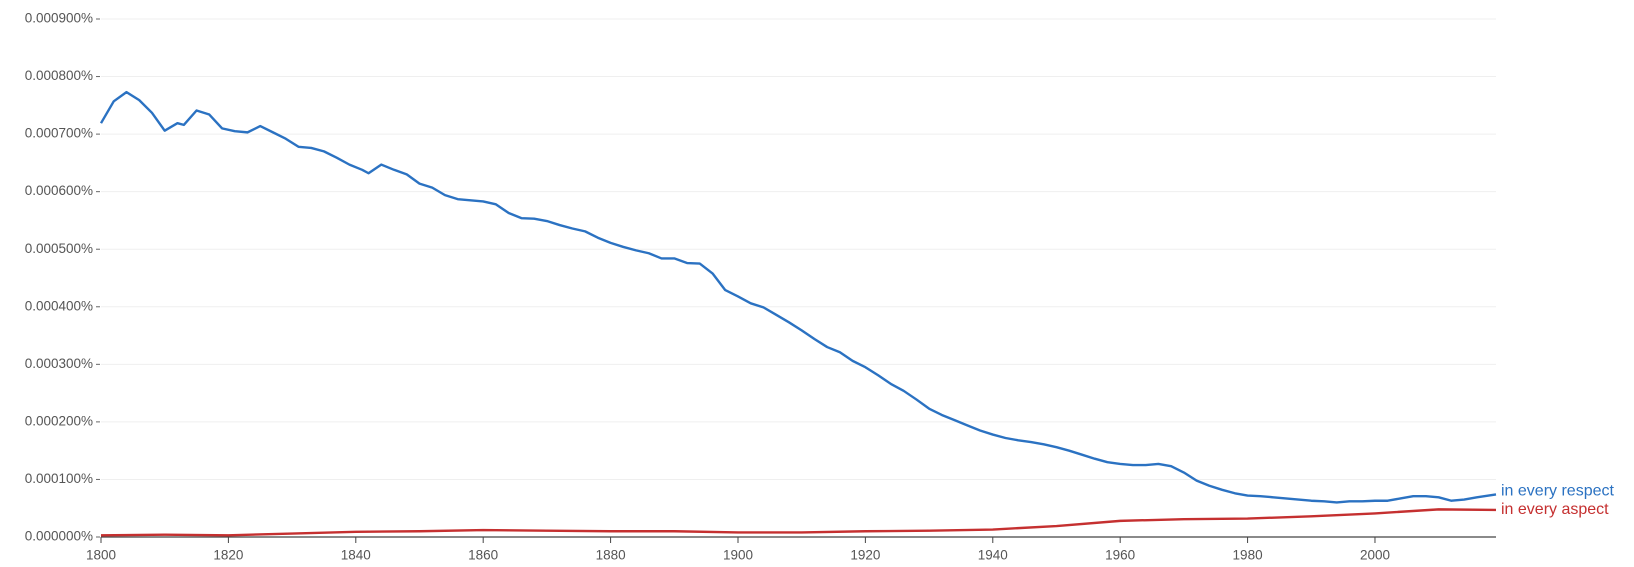 This screenshot has width=1634, height=567. What do you see at coordinates (228, 555) in the screenshot?
I see `x-tick-label: 1820` at bounding box center [228, 555].